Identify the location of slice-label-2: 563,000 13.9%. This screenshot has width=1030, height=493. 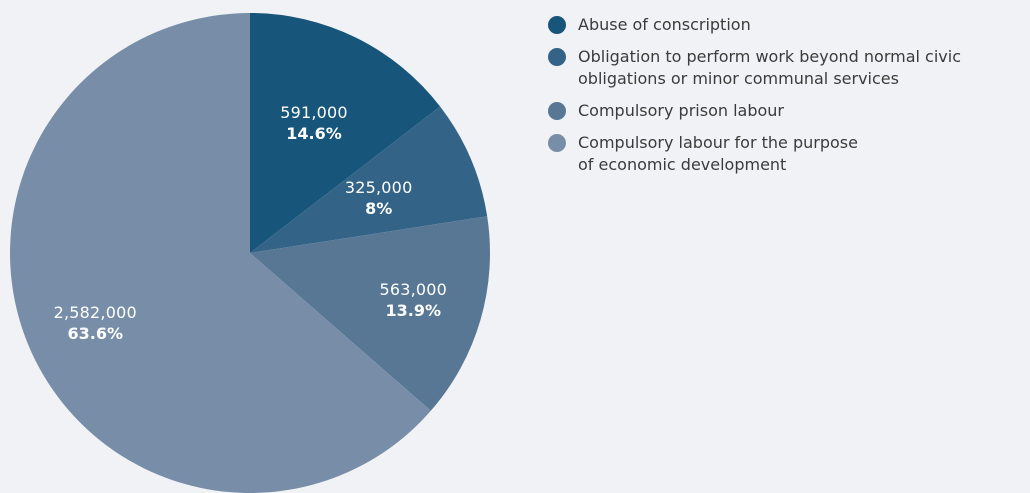
(413, 300).